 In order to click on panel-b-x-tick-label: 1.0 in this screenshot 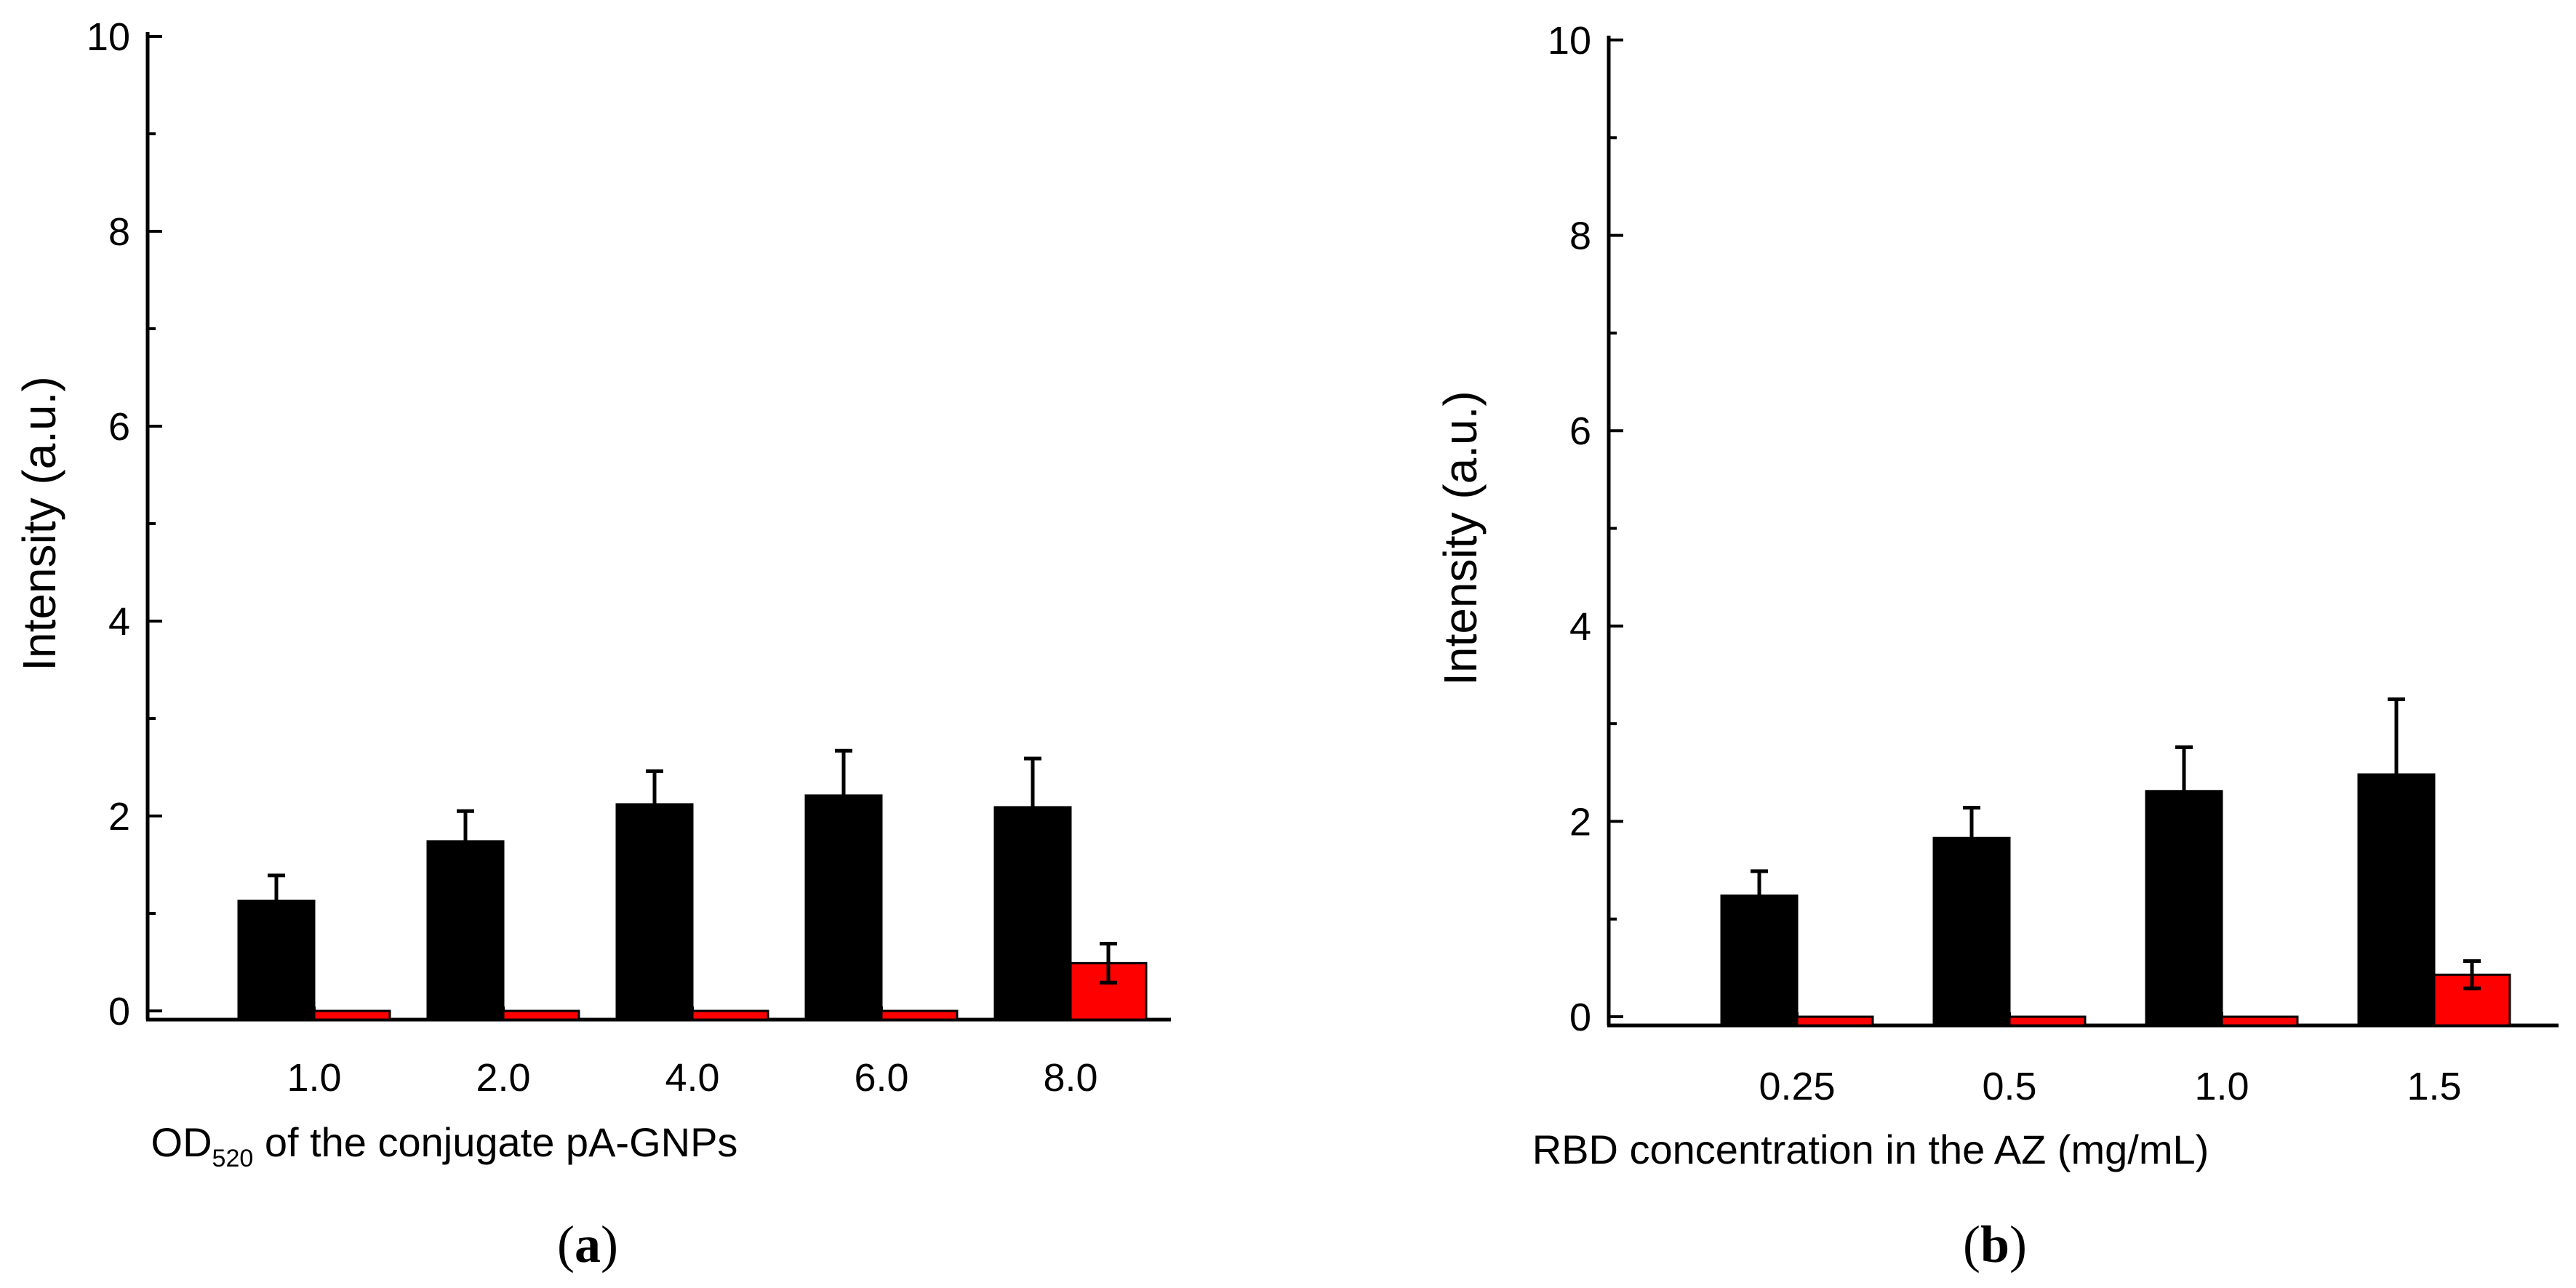, I will do `click(2221, 1086)`.